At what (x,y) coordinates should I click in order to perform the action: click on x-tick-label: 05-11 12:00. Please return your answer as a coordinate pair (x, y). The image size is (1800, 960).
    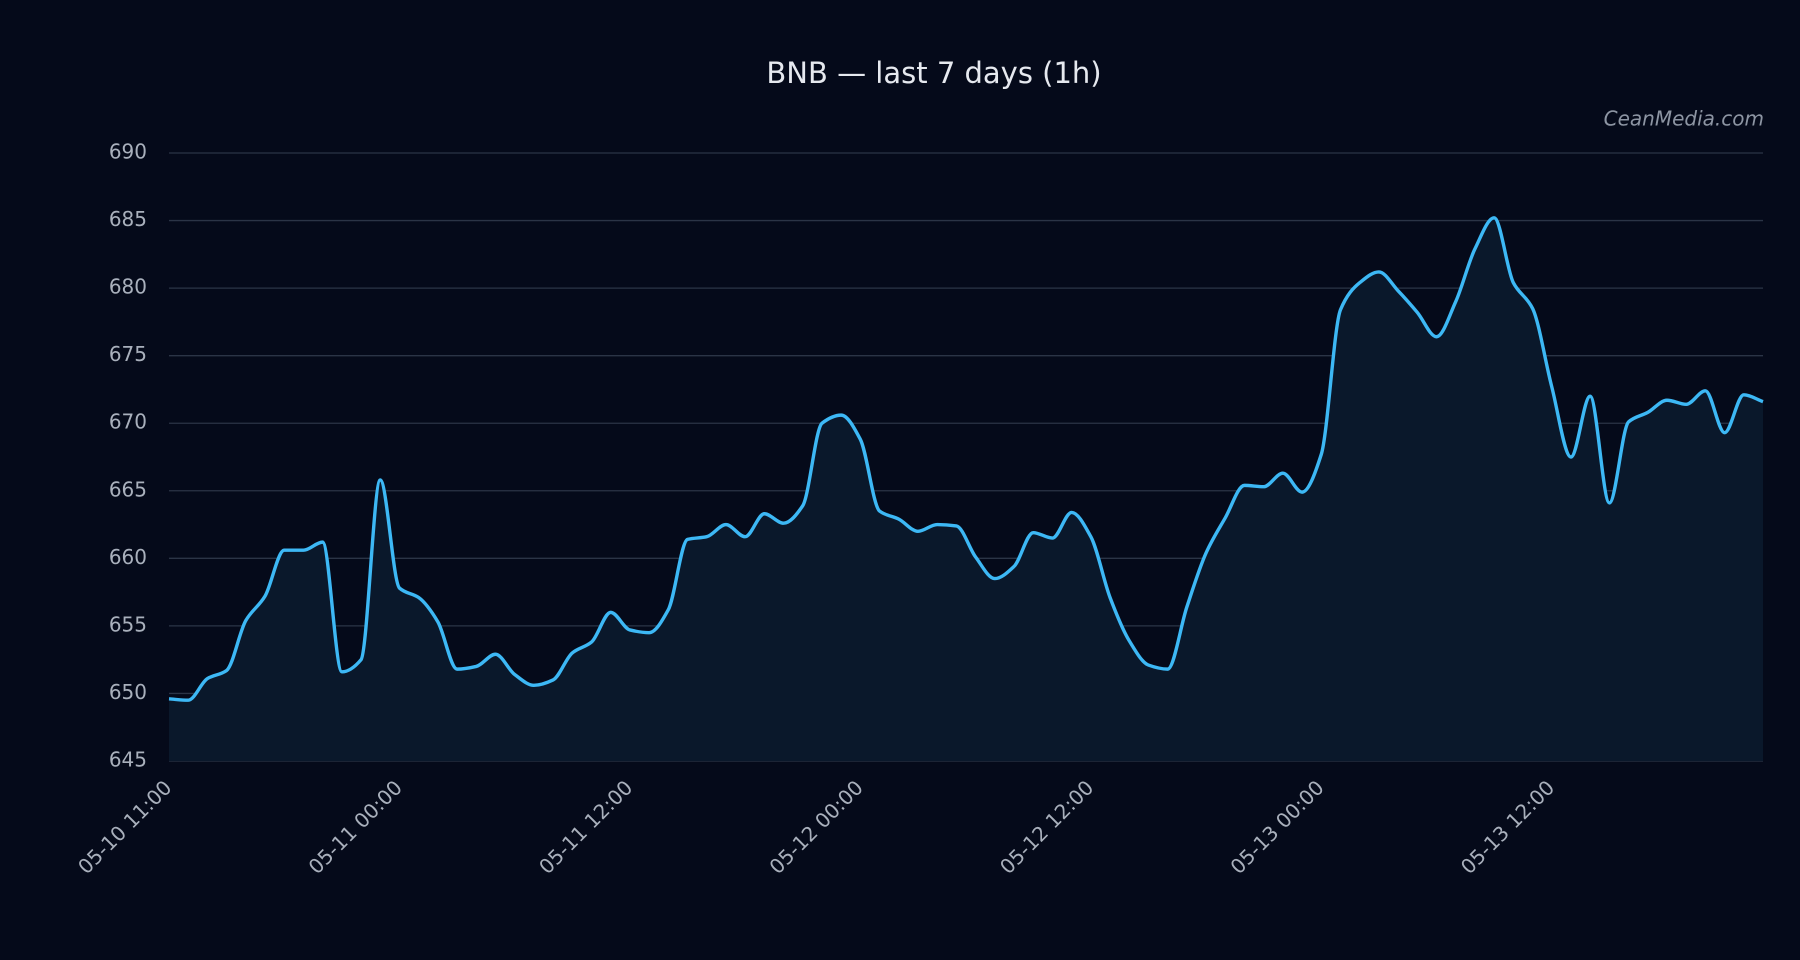
    Looking at the image, I should click on (585, 826).